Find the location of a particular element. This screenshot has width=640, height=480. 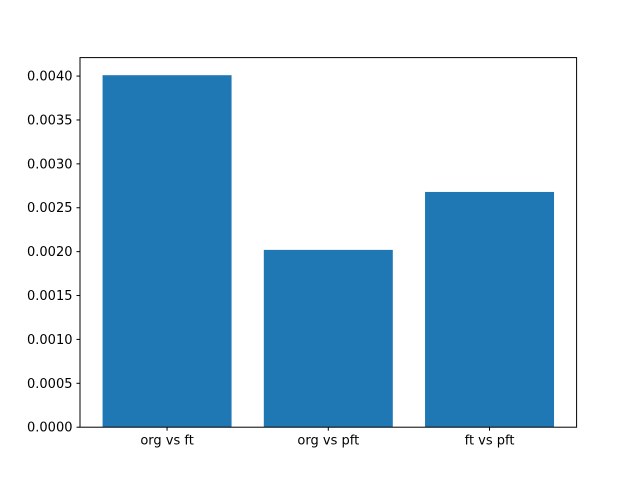

y-tick-label: 0.0000 is located at coordinates (50, 428).